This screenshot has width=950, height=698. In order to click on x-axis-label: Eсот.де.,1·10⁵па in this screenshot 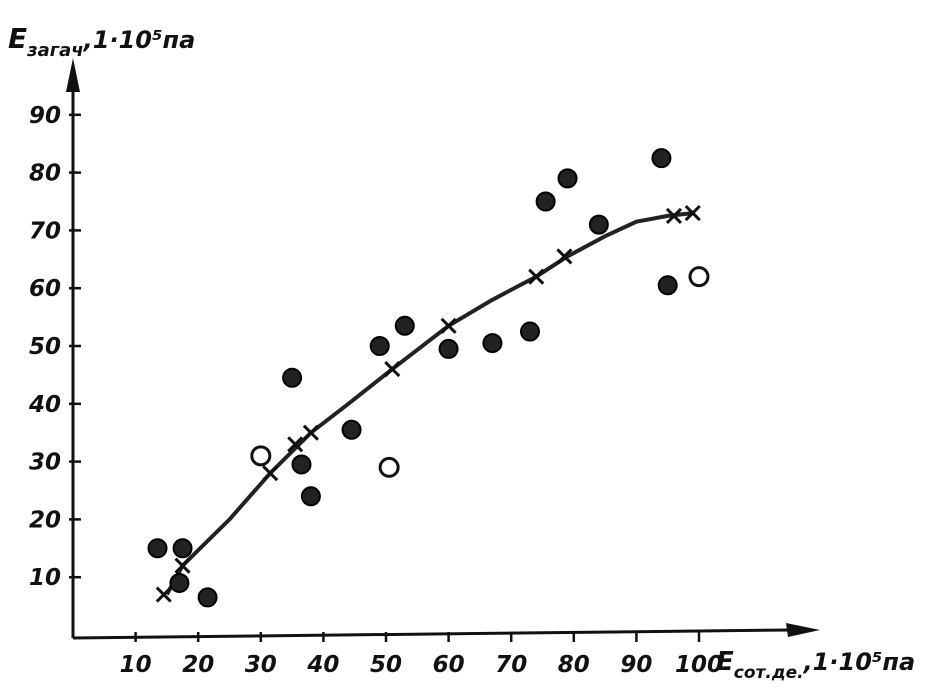, I will do `click(815, 665)`.